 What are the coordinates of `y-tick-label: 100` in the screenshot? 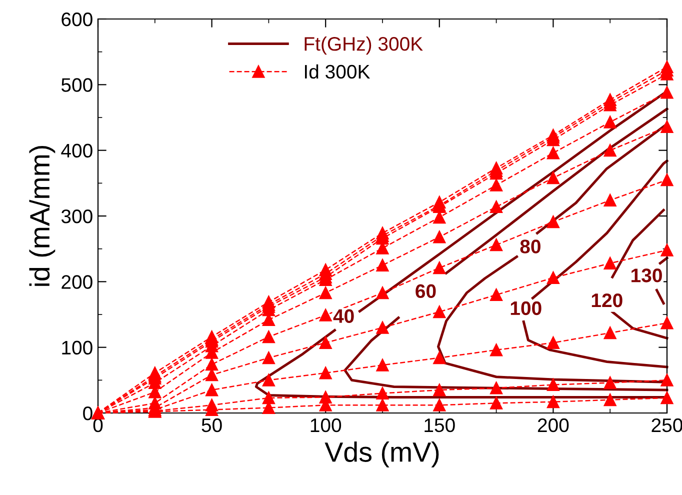 It's located at (77, 347).